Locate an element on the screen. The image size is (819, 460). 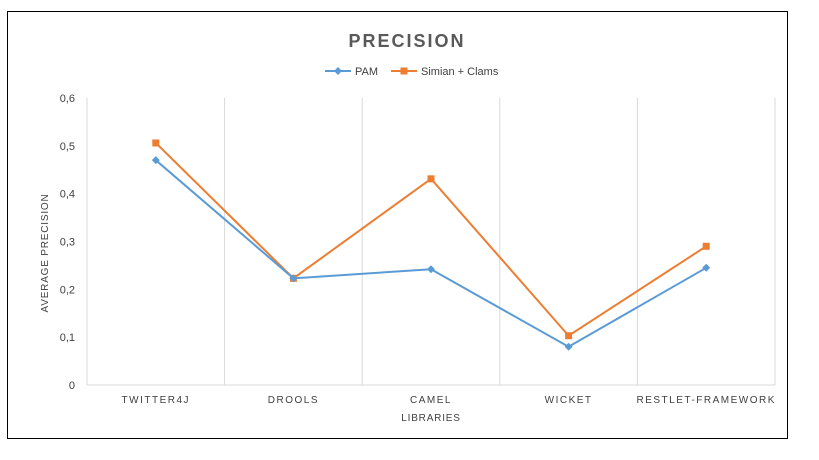
legend-label: PAM is located at coordinates (366, 72).